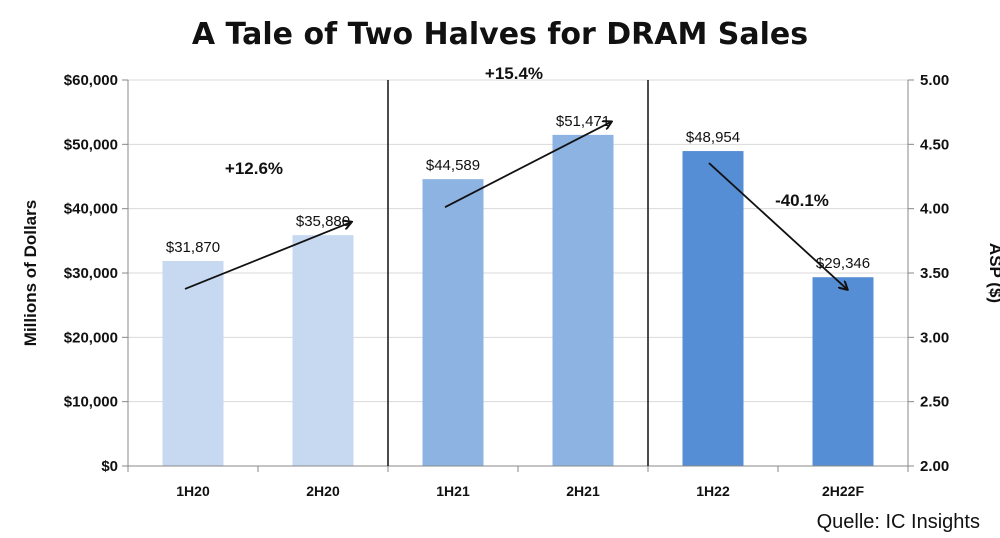 The height and width of the screenshot is (538, 1000). I want to click on data-label: $35,880, so click(323, 221).